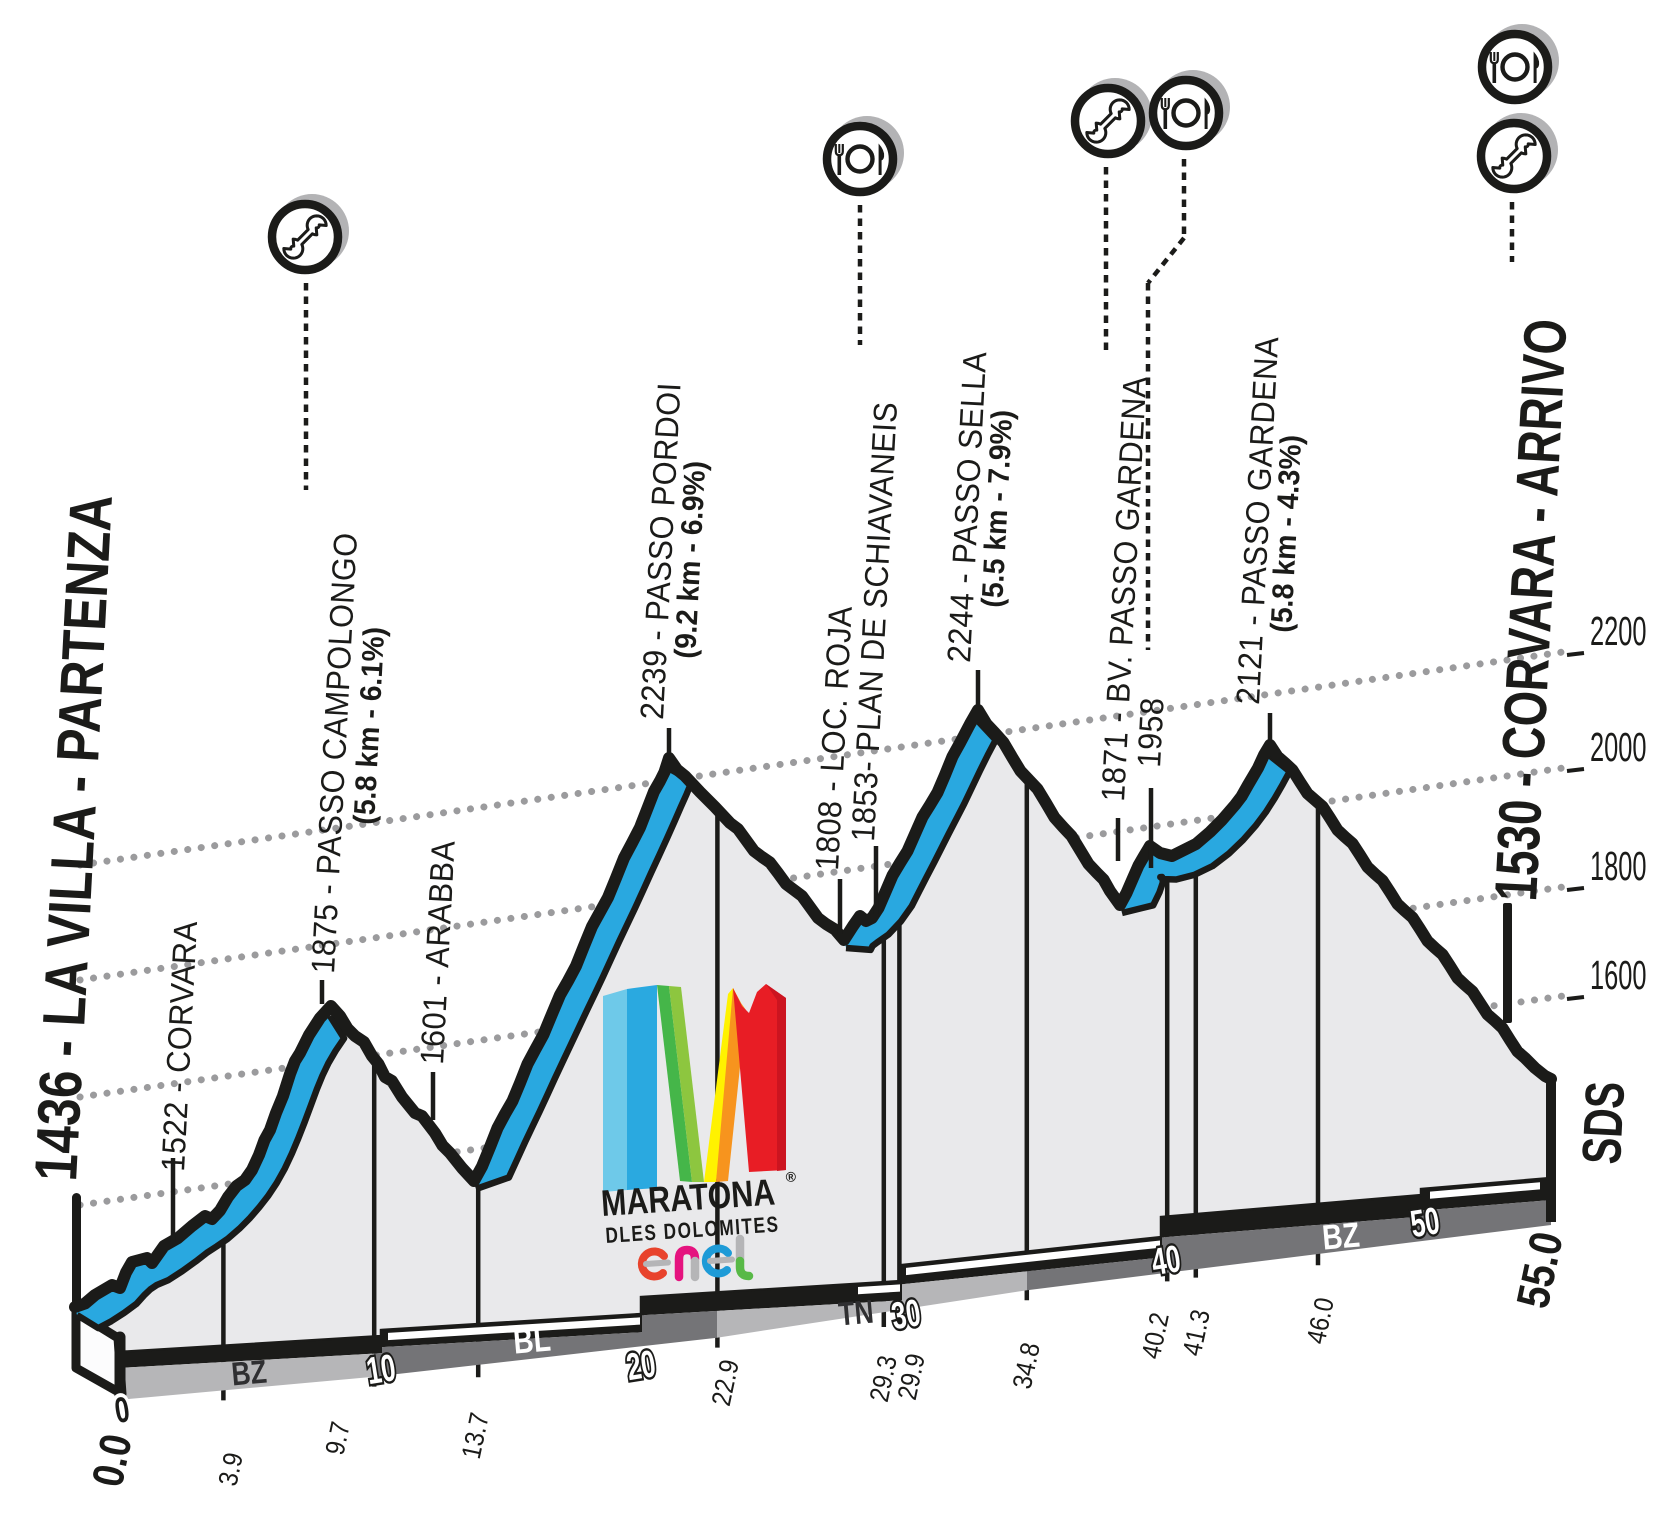  Describe the element at coordinates (1618, 748) in the screenshot. I see `svg-text: 2000` at that location.